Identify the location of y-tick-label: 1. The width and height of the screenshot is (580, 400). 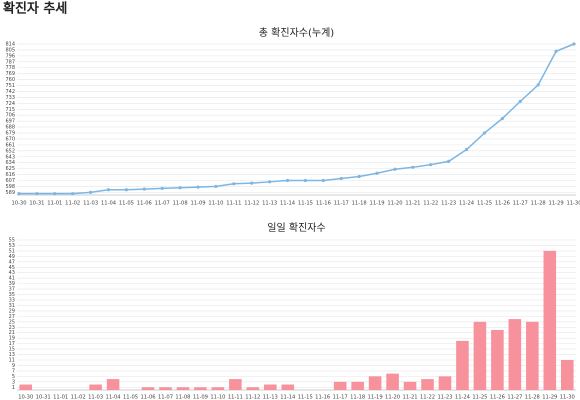
(13, 388).